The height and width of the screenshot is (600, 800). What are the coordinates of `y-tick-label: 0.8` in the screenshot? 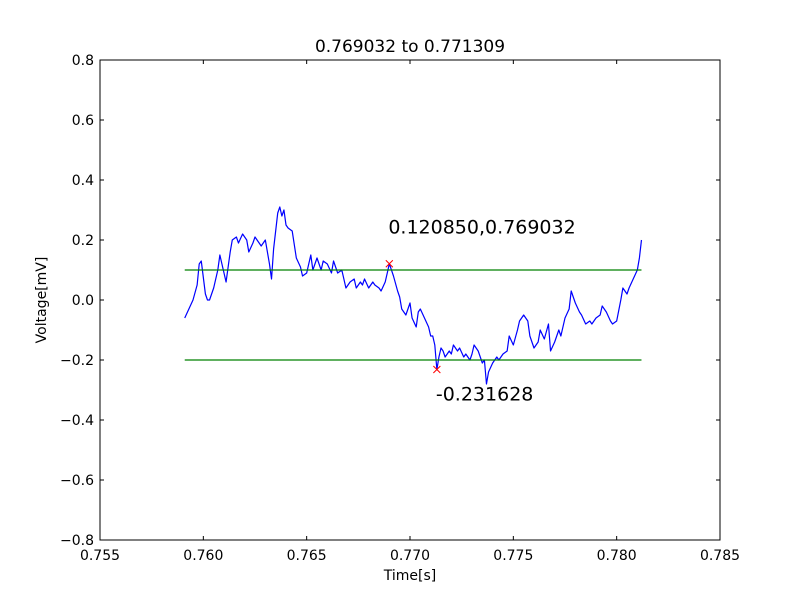 It's located at (83, 61).